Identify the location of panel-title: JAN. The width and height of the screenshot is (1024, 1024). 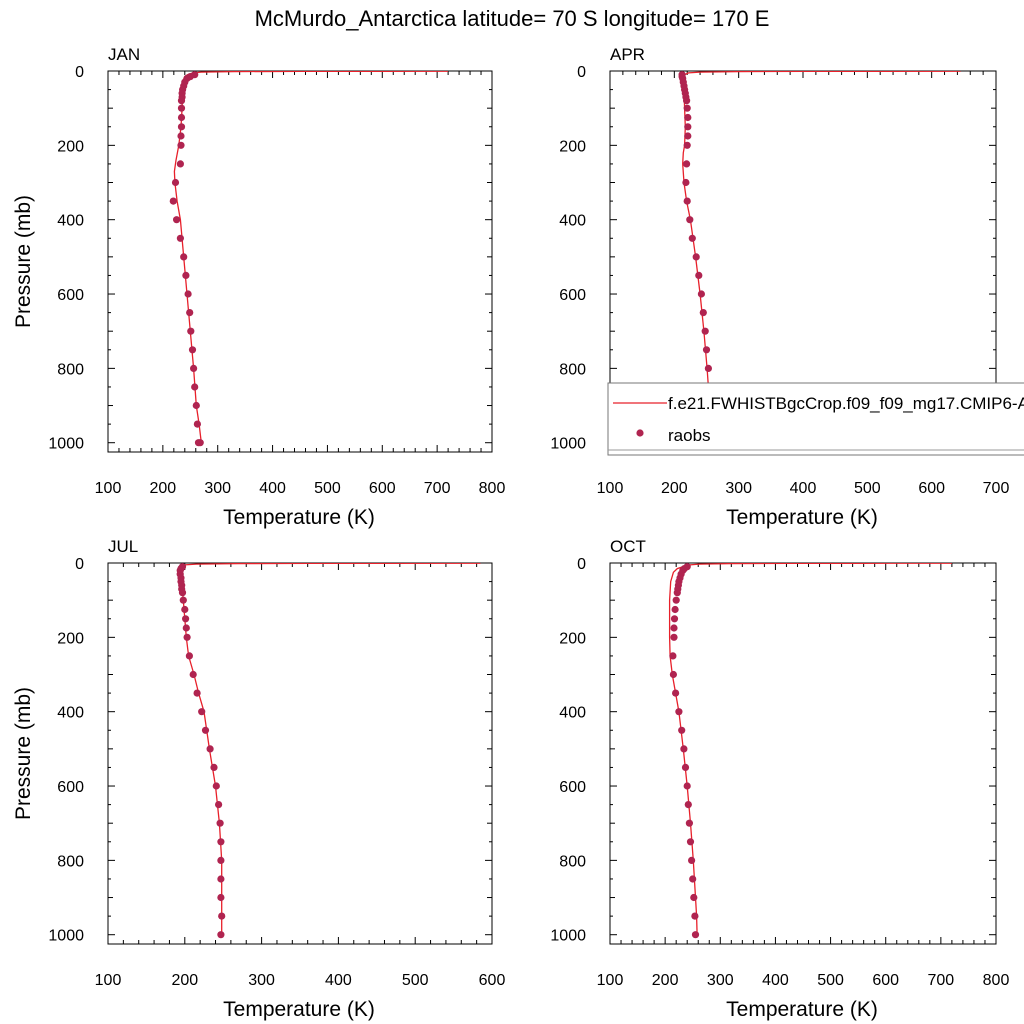
(124, 54).